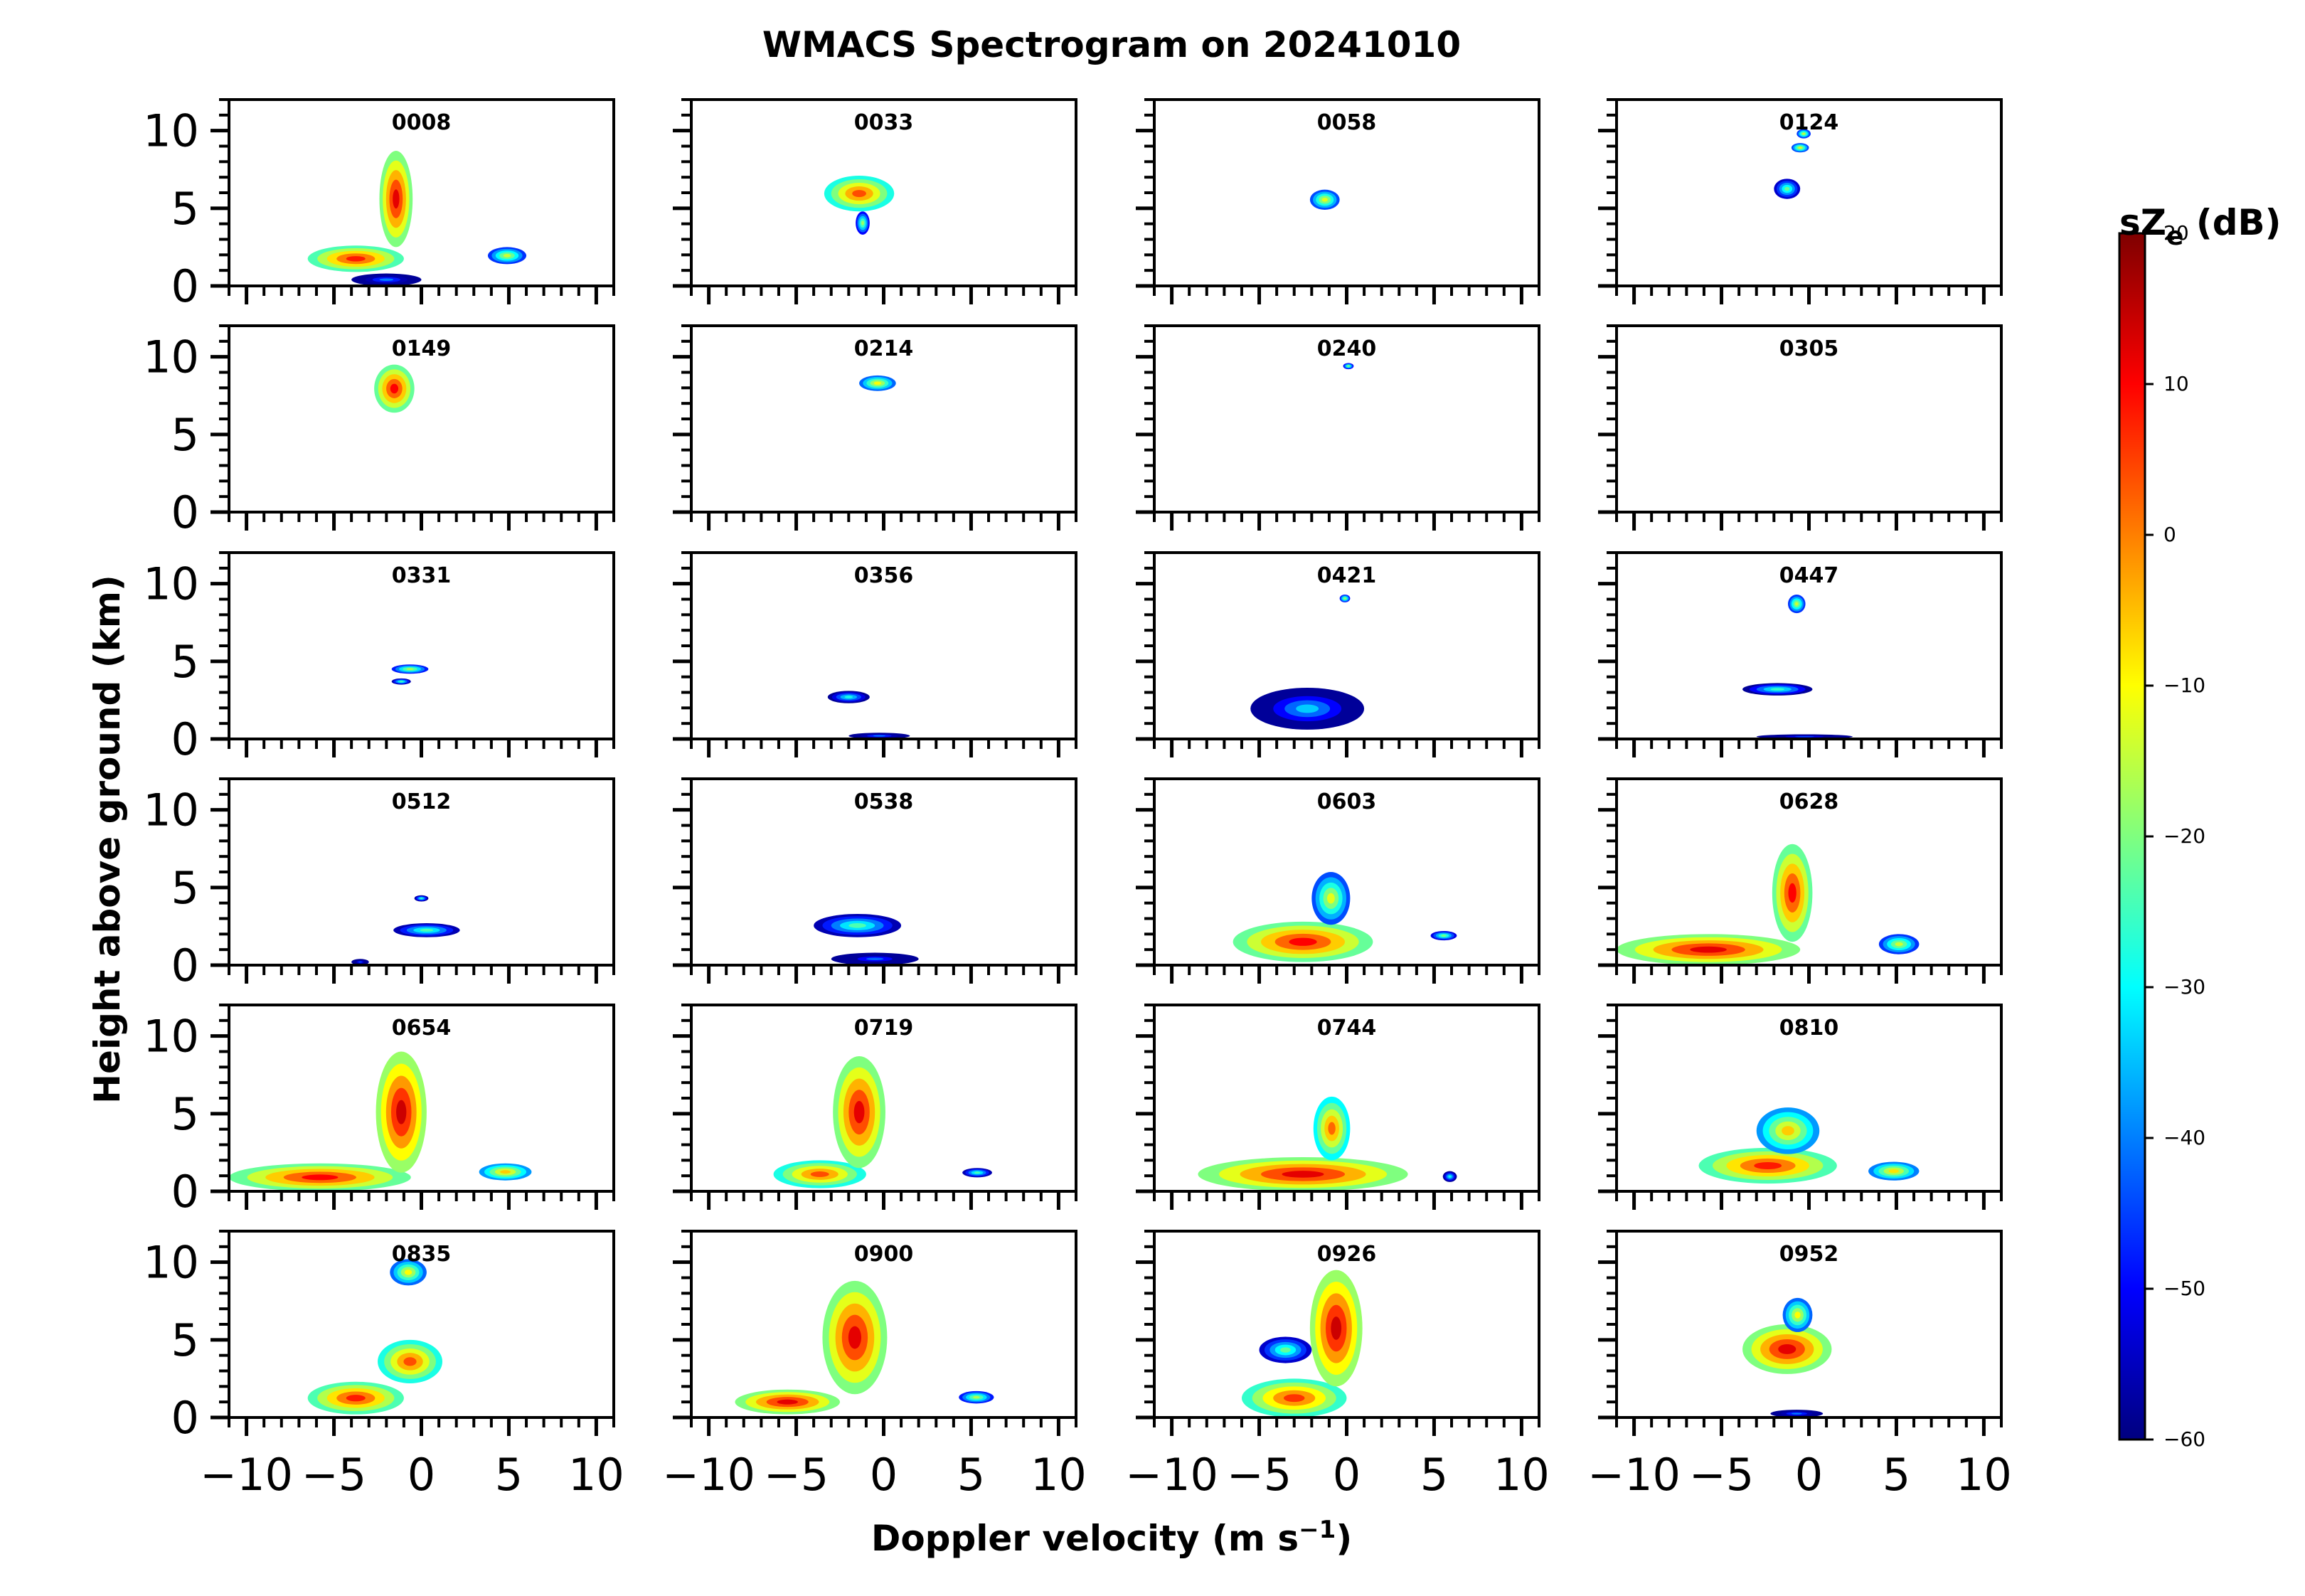 The image size is (2305, 1596). What do you see at coordinates (2169, 534) in the screenshot?
I see `colorbar-tick-label: 0` at bounding box center [2169, 534].